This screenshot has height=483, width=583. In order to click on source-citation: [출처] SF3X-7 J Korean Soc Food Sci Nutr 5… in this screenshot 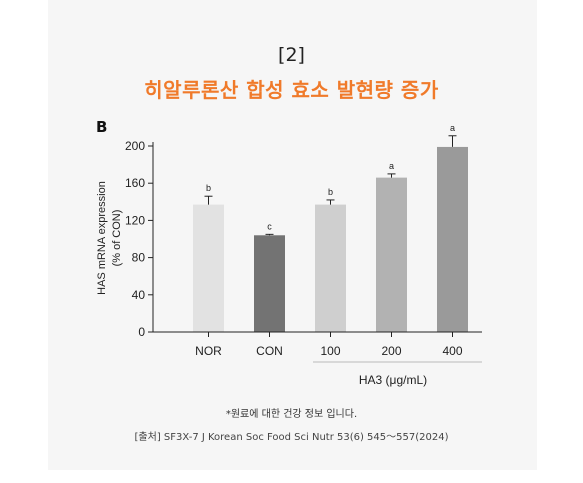, I will do `click(291, 437)`.